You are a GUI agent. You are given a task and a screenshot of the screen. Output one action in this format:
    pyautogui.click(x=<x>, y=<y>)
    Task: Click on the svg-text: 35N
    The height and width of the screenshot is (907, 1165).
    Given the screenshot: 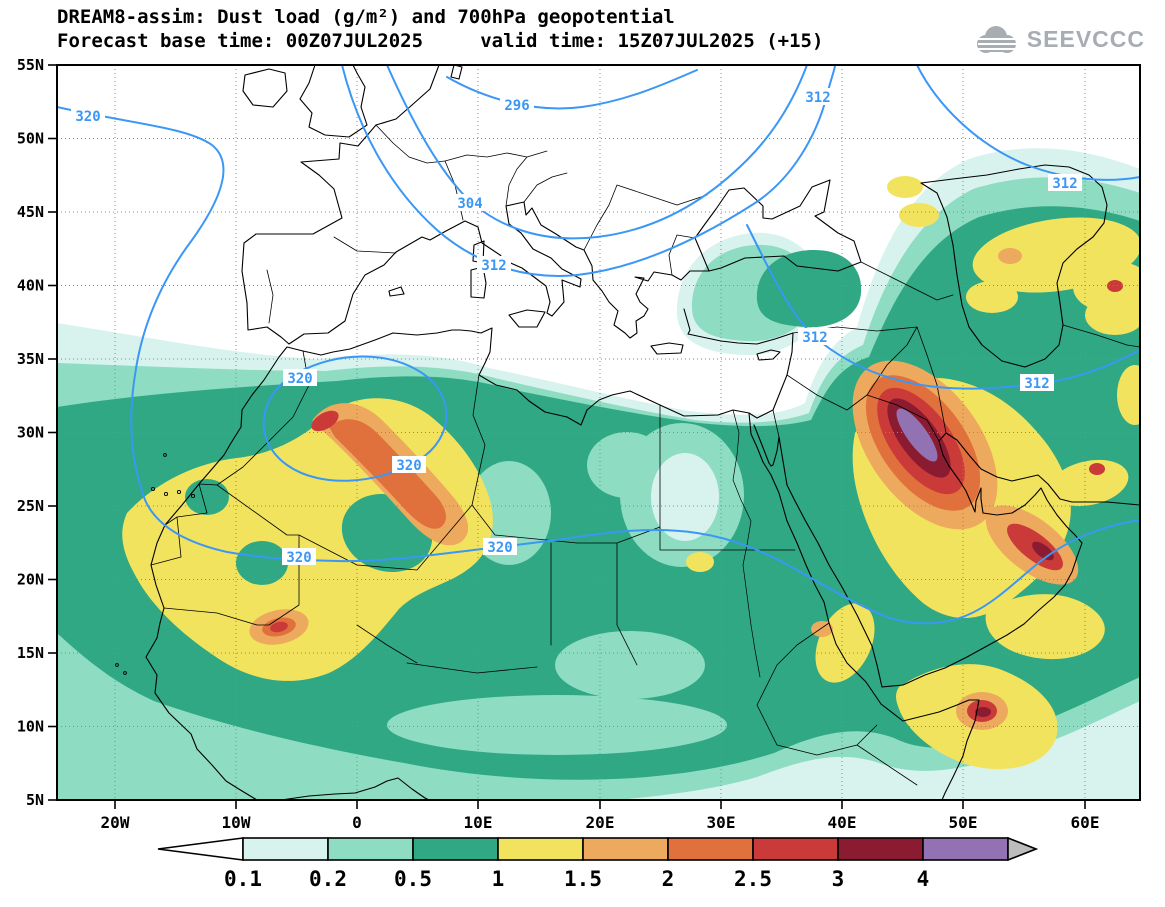 What is the action you would take?
    pyautogui.click(x=30, y=359)
    